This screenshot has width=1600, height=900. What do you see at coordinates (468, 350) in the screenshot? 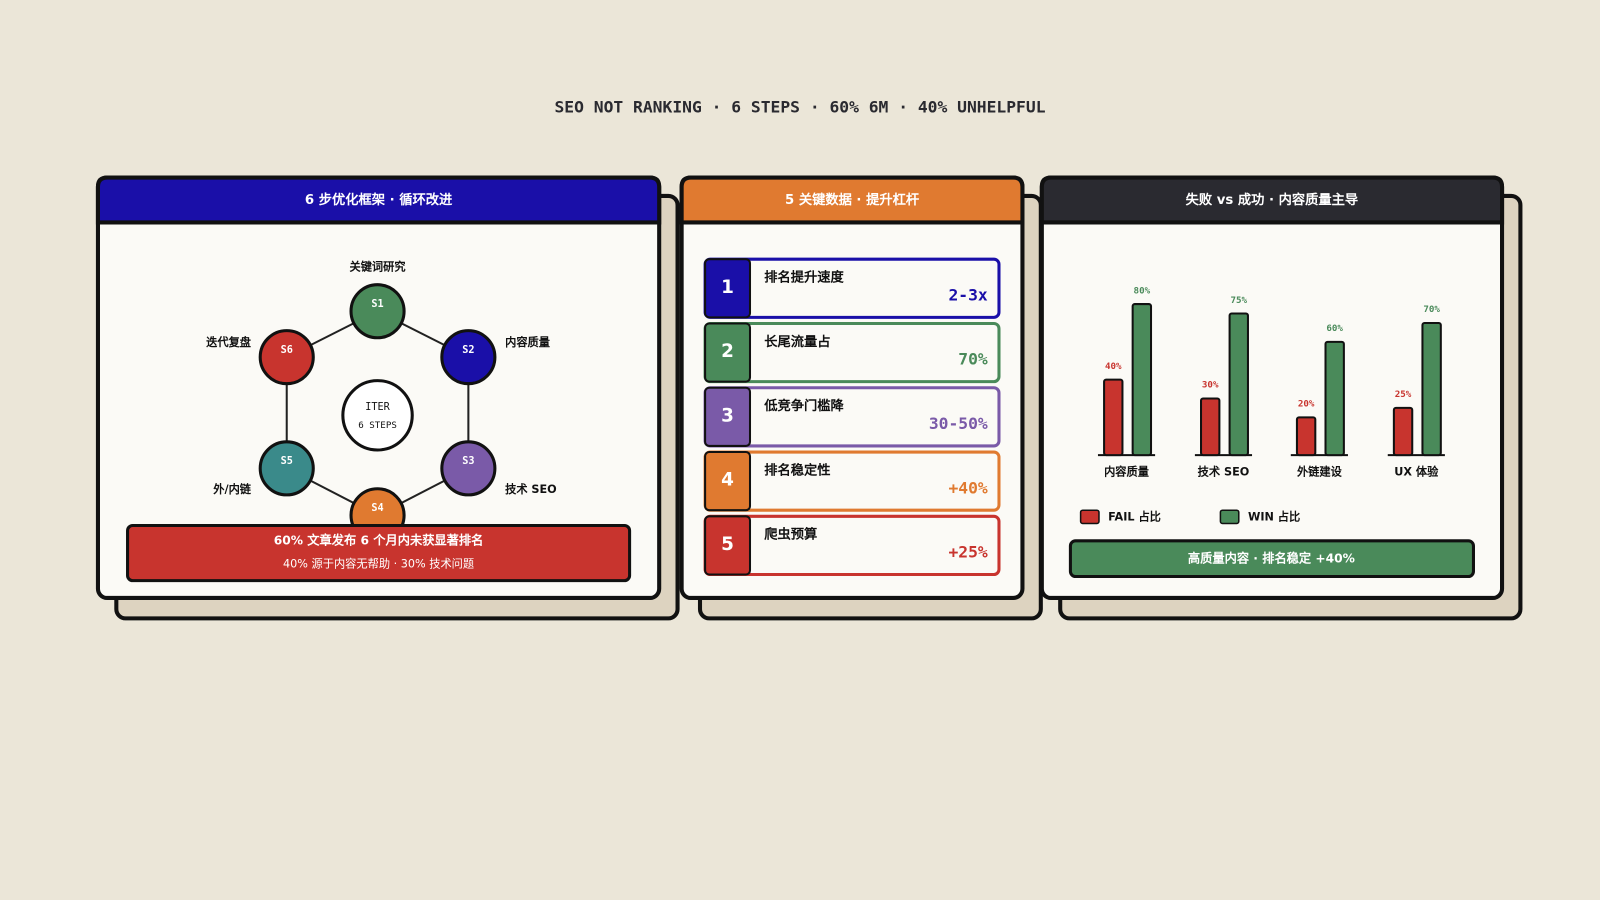
I see `step-id: S2` at bounding box center [468, 350].